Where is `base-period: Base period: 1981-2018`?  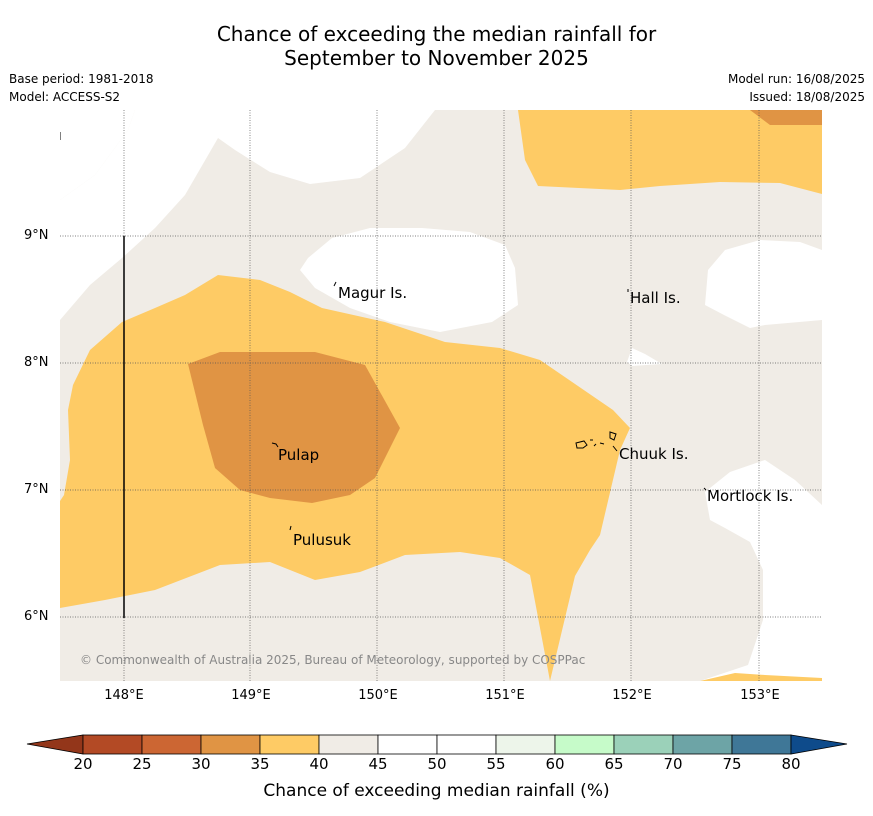
base-period: Base period: 1981-2018 is located at coordinates (81, 79).